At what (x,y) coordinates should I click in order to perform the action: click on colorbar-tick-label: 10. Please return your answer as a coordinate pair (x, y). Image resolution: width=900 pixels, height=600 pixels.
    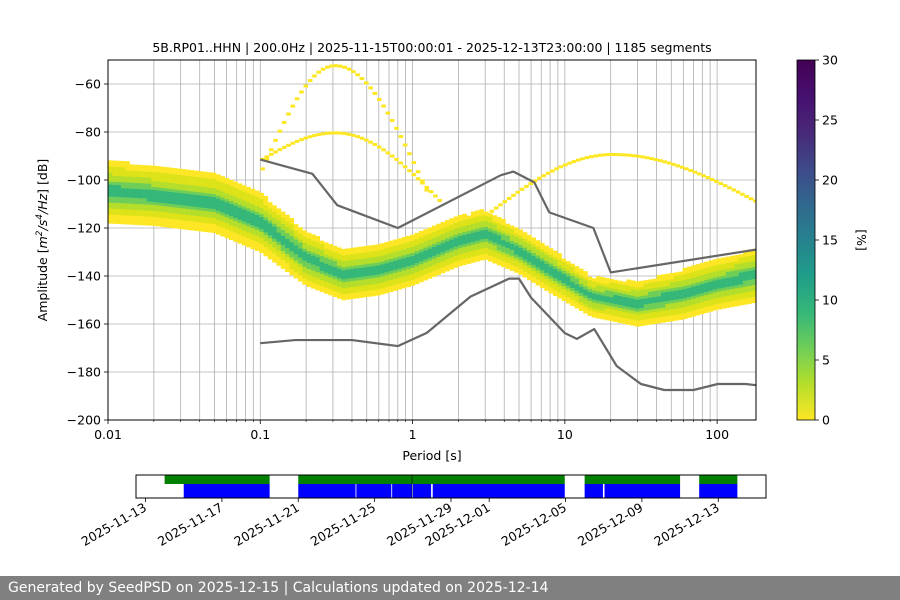
    Looking at the image, I should click on (830, 300).